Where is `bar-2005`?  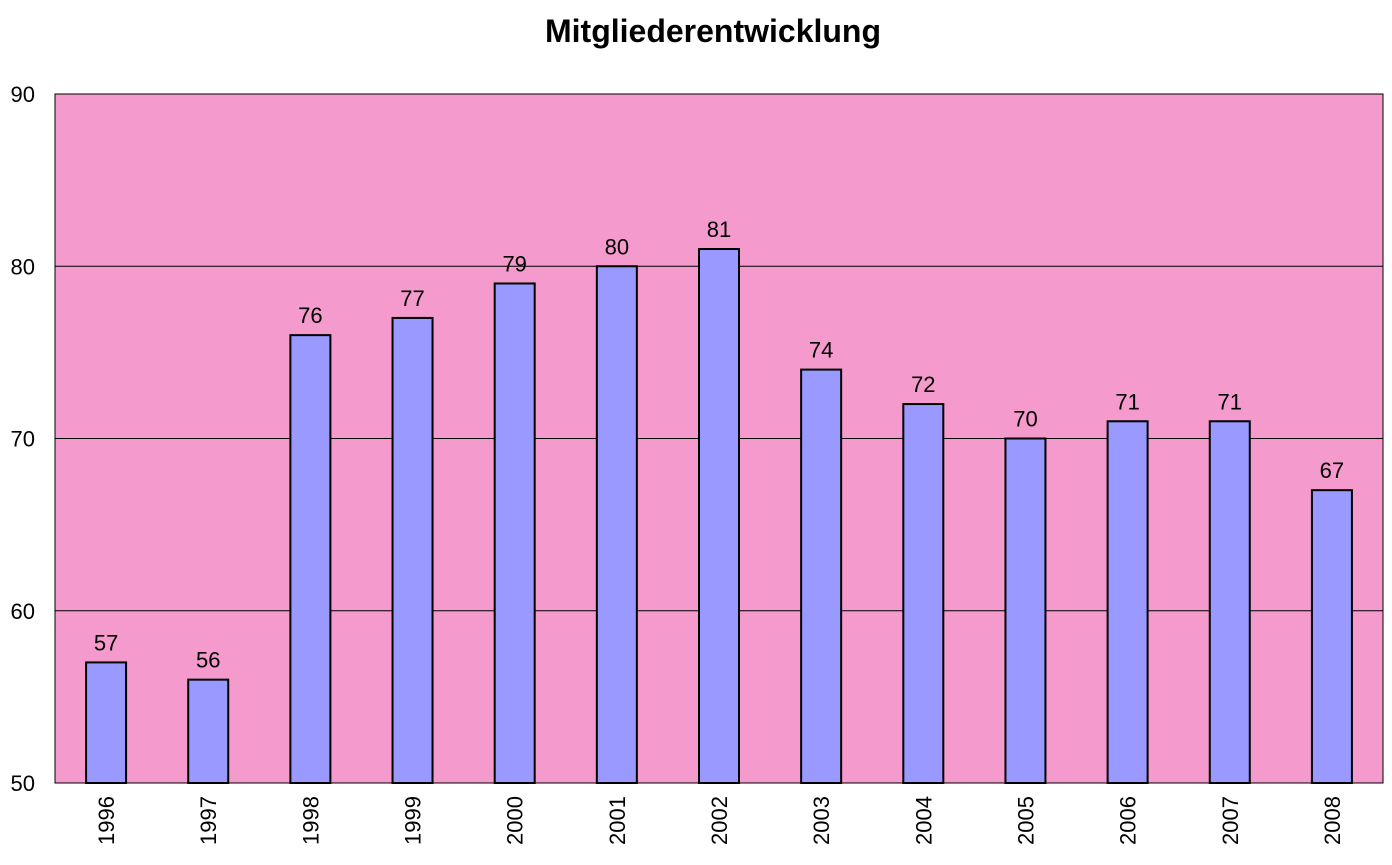 bar-2005 is located at coordinates (1025, 610).